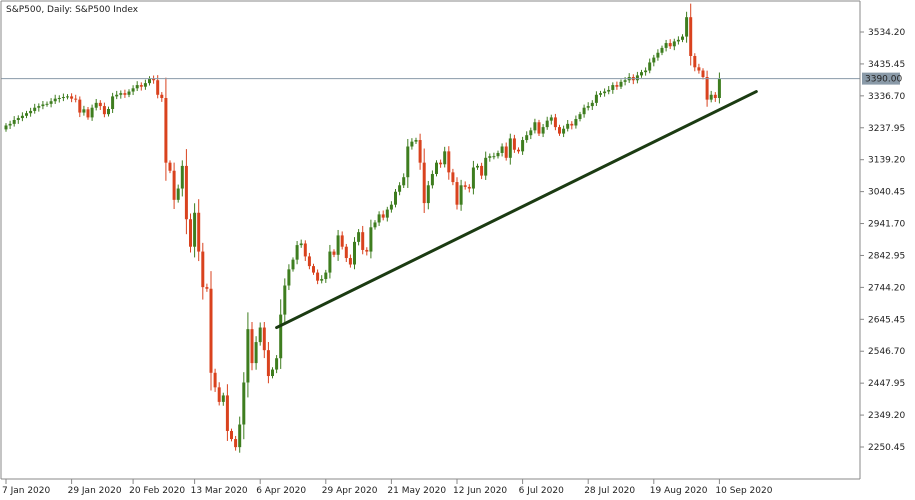 This screenshot has height=500, width=915. What do you see at coordinates (886, 256) in the screenshot?
I see `y-tick-label: 2842.95` at bounding box center [886, 256].